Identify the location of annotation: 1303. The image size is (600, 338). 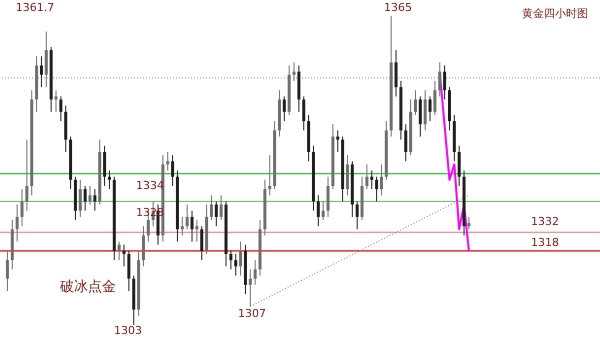
(128, 330).